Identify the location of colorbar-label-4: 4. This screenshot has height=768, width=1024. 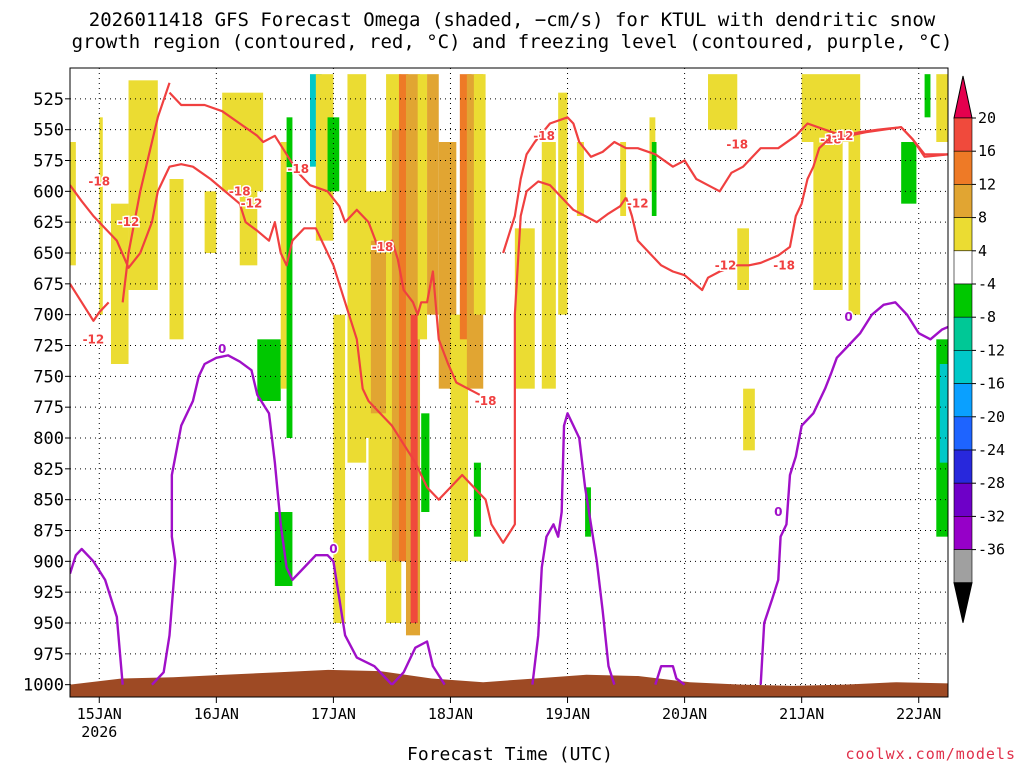
(982, 251).